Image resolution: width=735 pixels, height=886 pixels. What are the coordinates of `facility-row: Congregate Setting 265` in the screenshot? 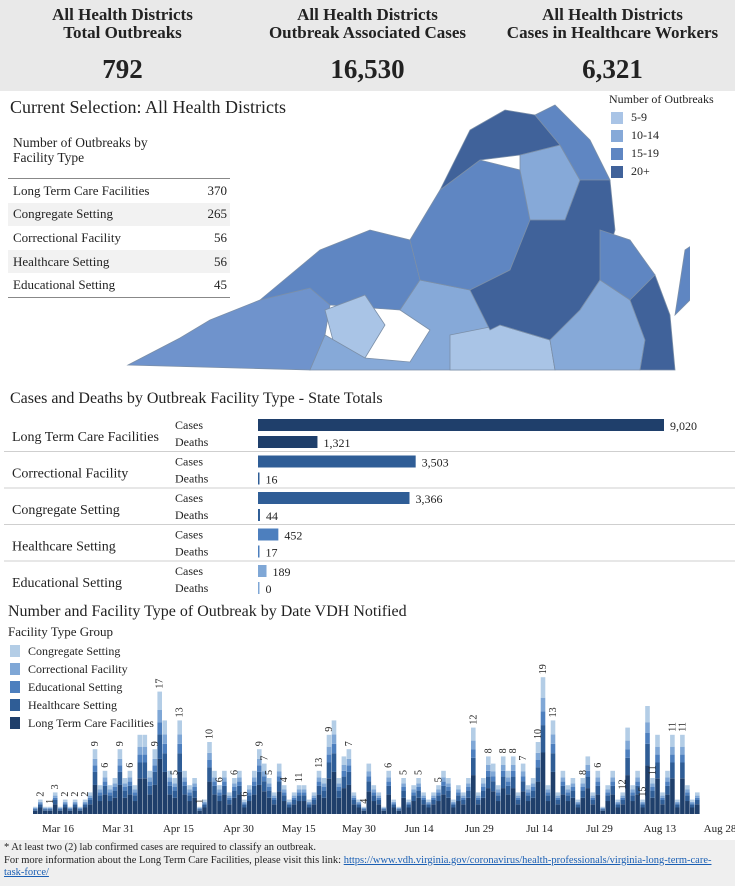 It's located at (119, 214).